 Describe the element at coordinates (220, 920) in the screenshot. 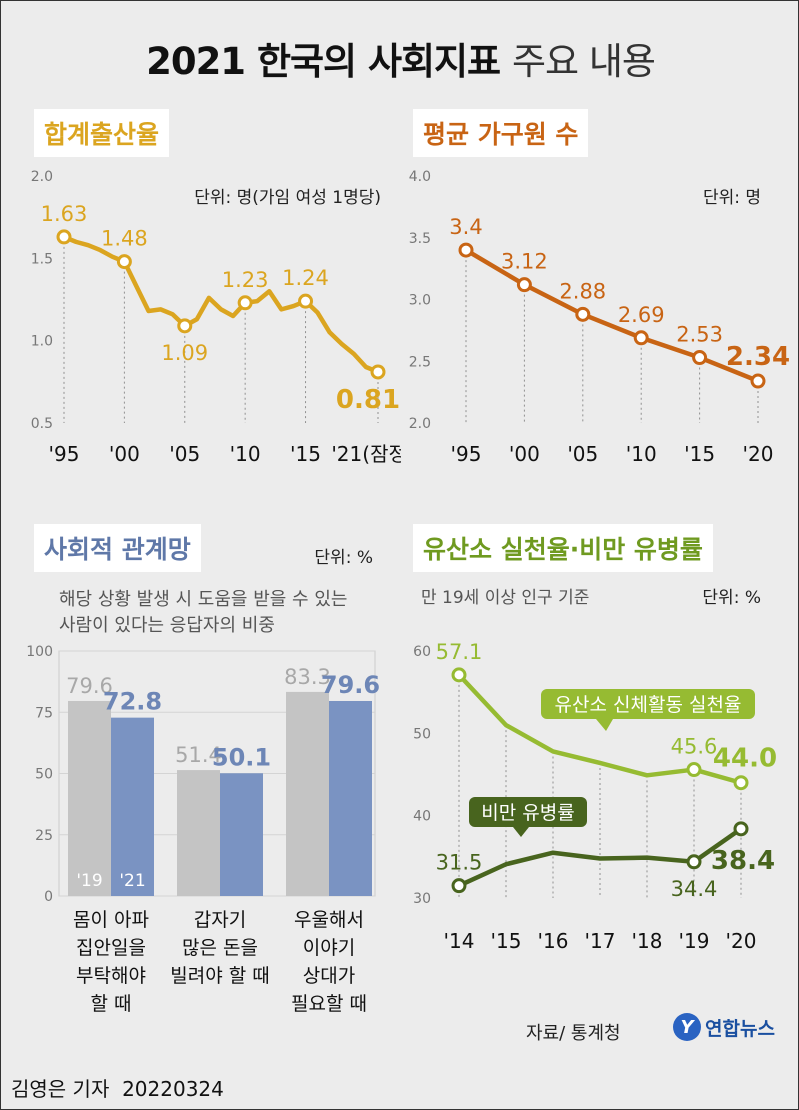

I see `social-category-label: 갑자기` at that location.